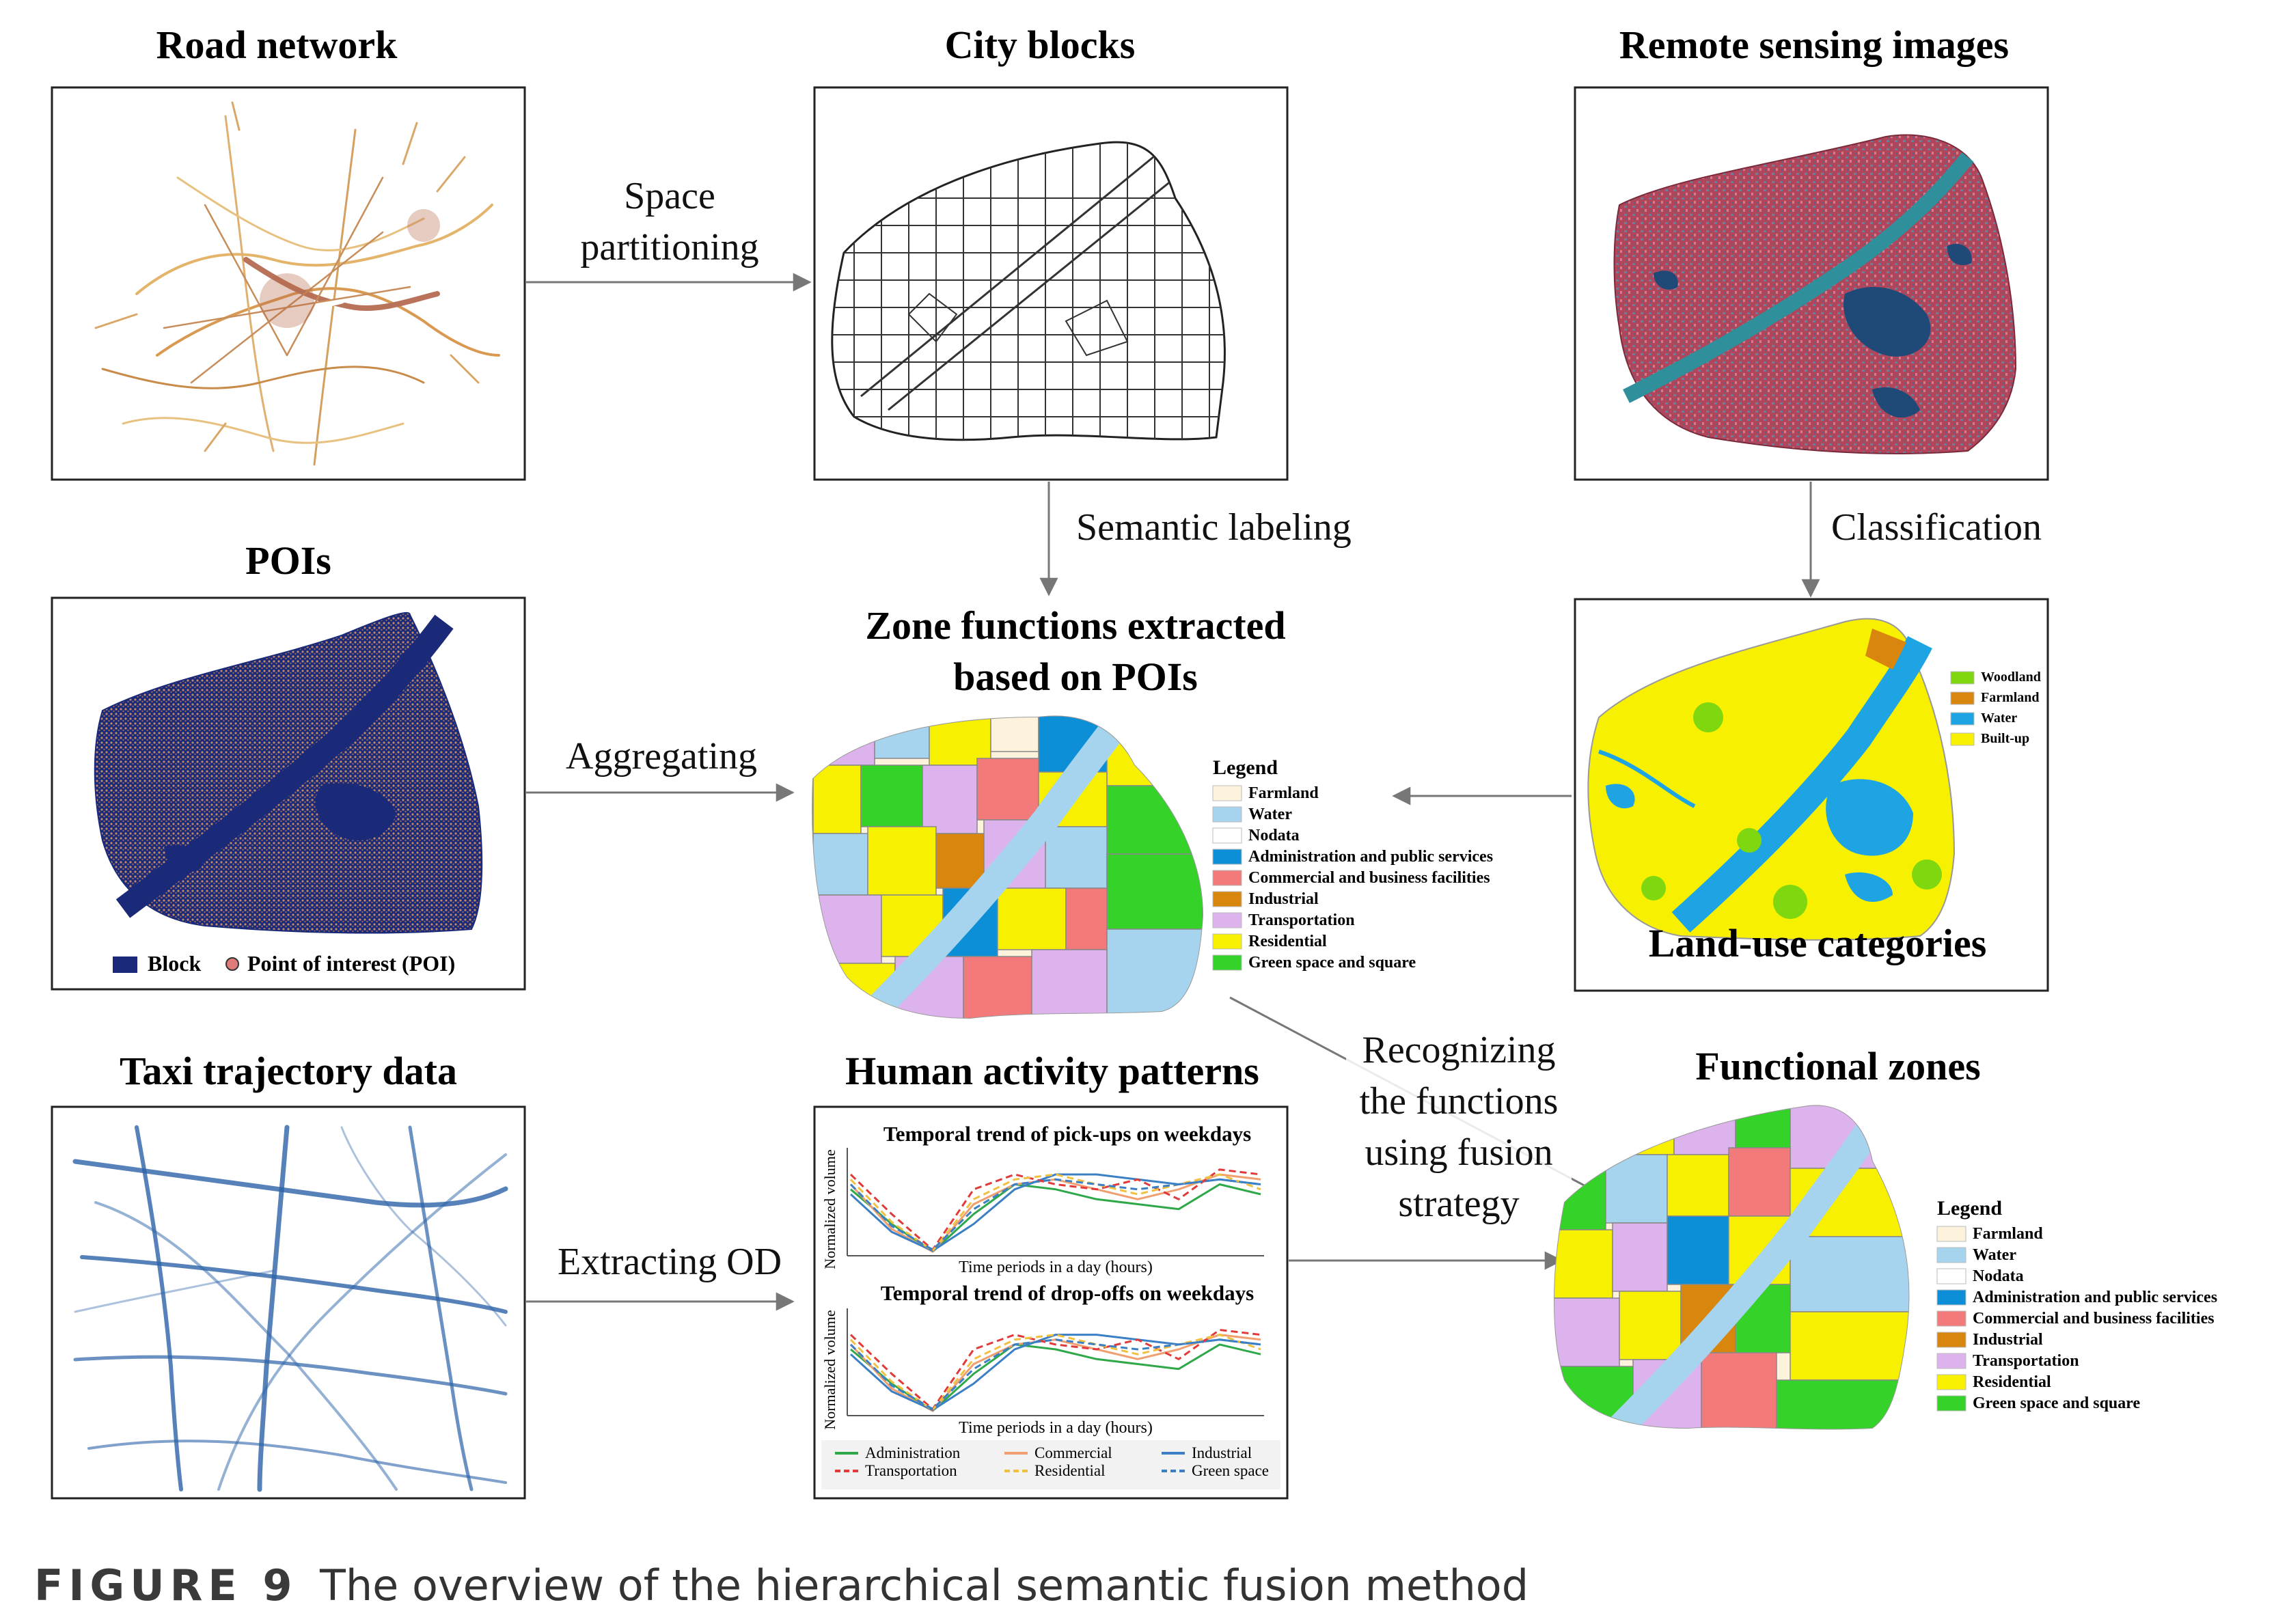  Describe the element at coordinates (1458, 1050) in the screenshot. I see `recognizing-label-1: Recognizing` at that location.